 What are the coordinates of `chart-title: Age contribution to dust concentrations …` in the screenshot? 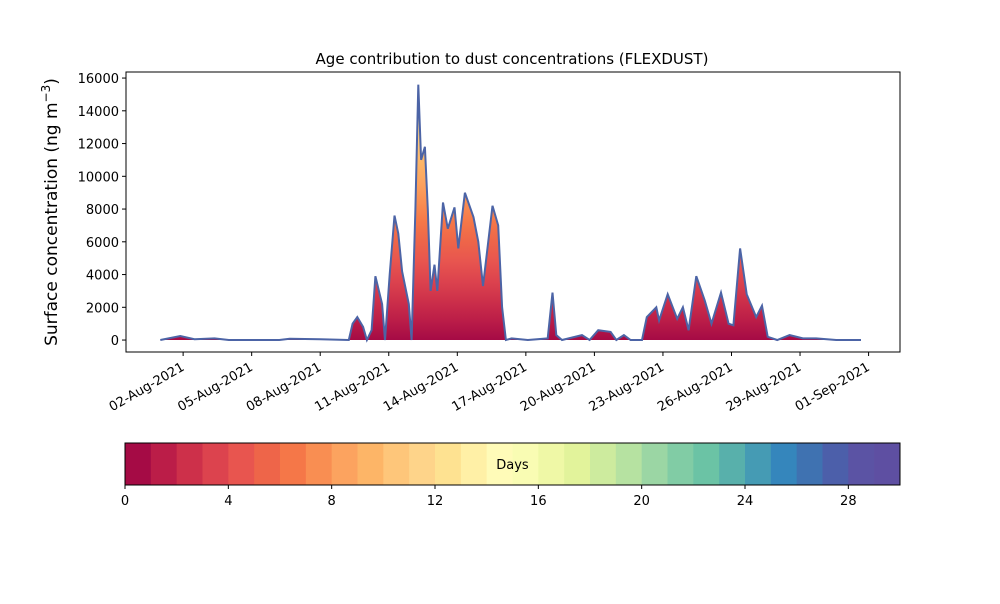 It's located at (512, 59).